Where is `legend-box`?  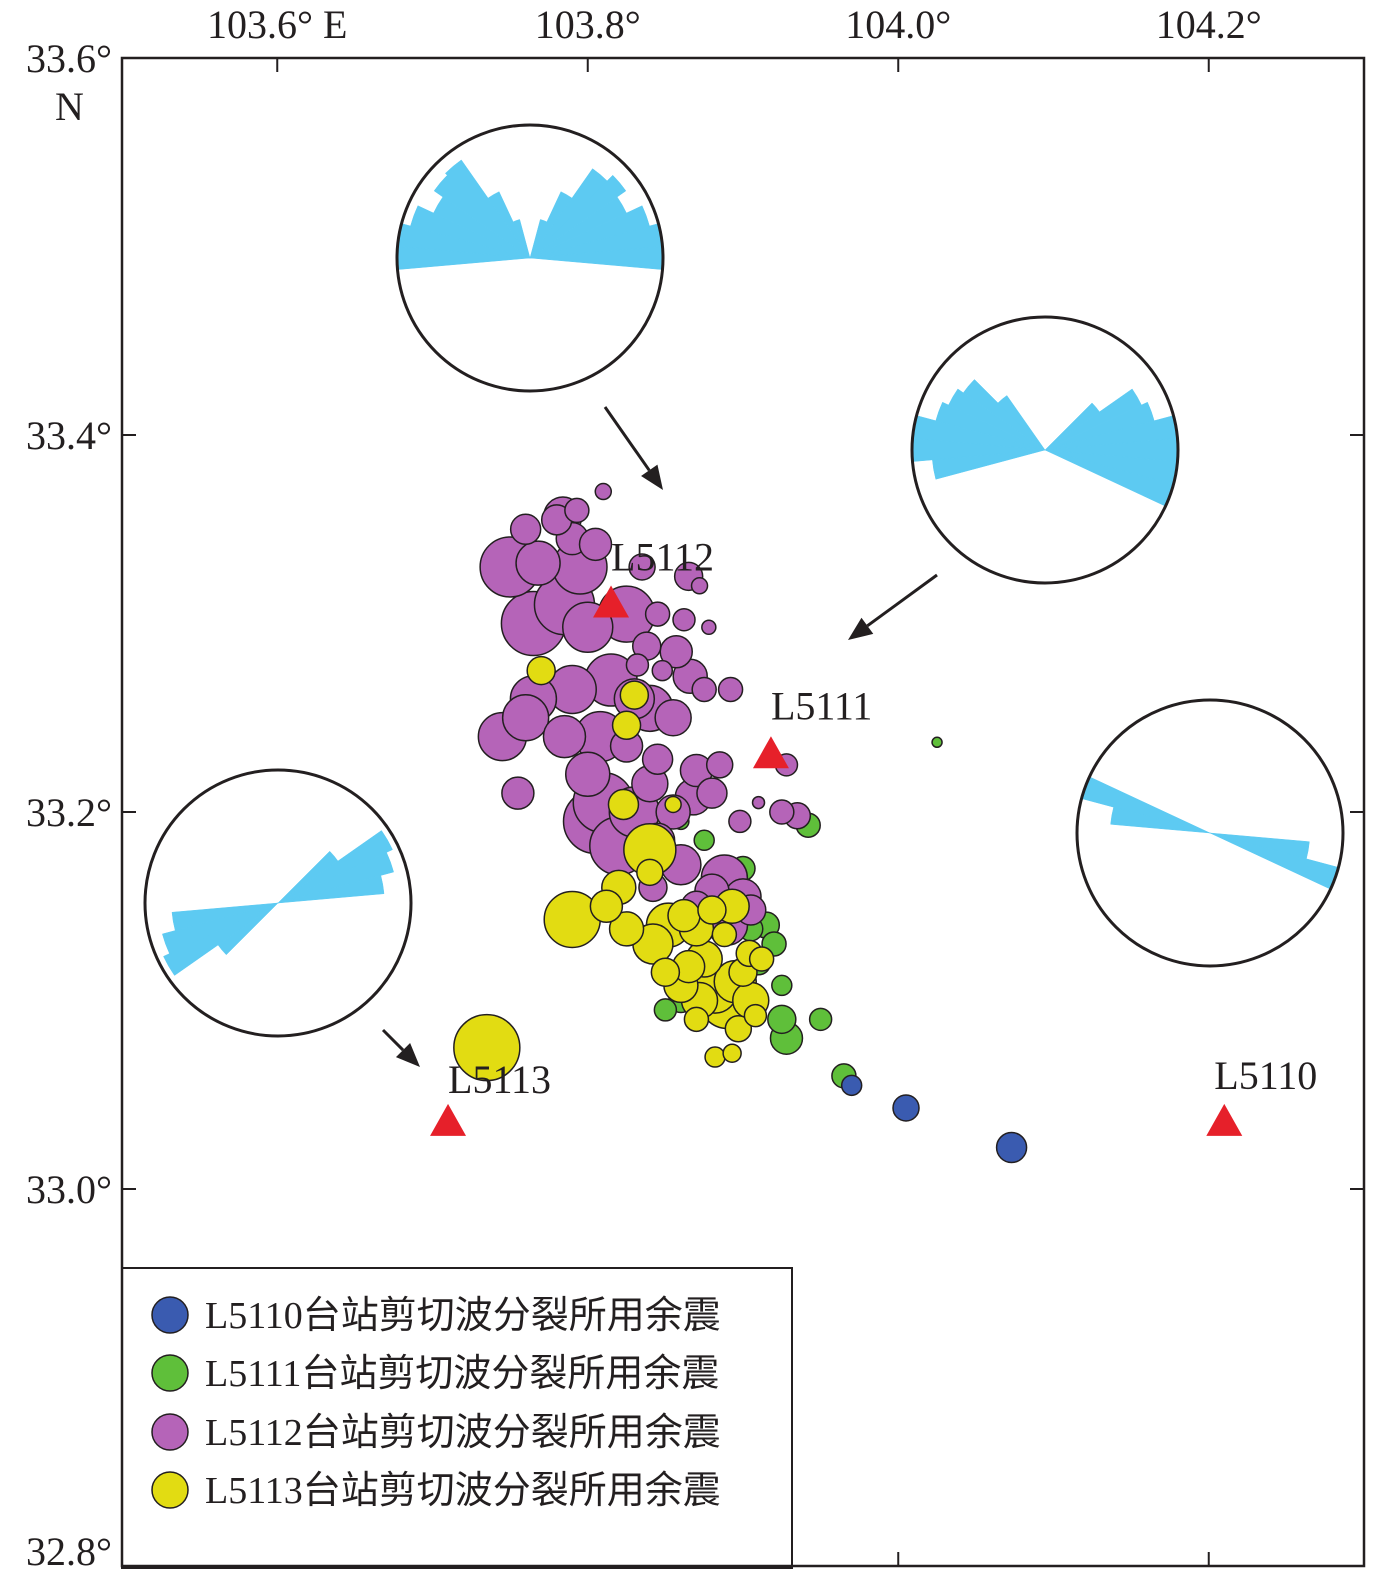
legend-box is located at coordinates (457, 1418).